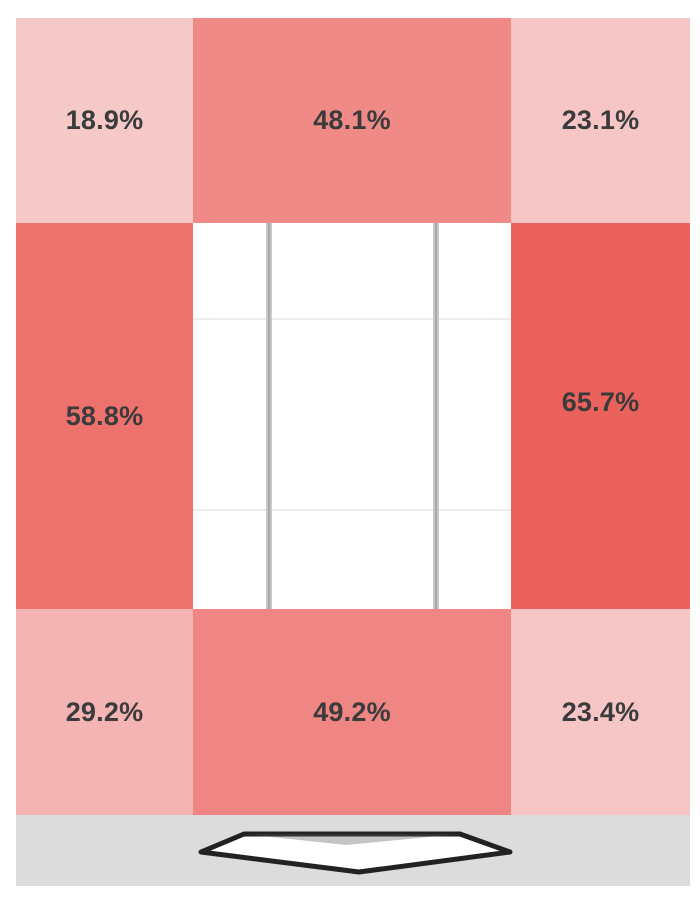 The width and height of the screenshot is (700, 906). I want to click on zone-label: 49.2%, so click(352, 711).